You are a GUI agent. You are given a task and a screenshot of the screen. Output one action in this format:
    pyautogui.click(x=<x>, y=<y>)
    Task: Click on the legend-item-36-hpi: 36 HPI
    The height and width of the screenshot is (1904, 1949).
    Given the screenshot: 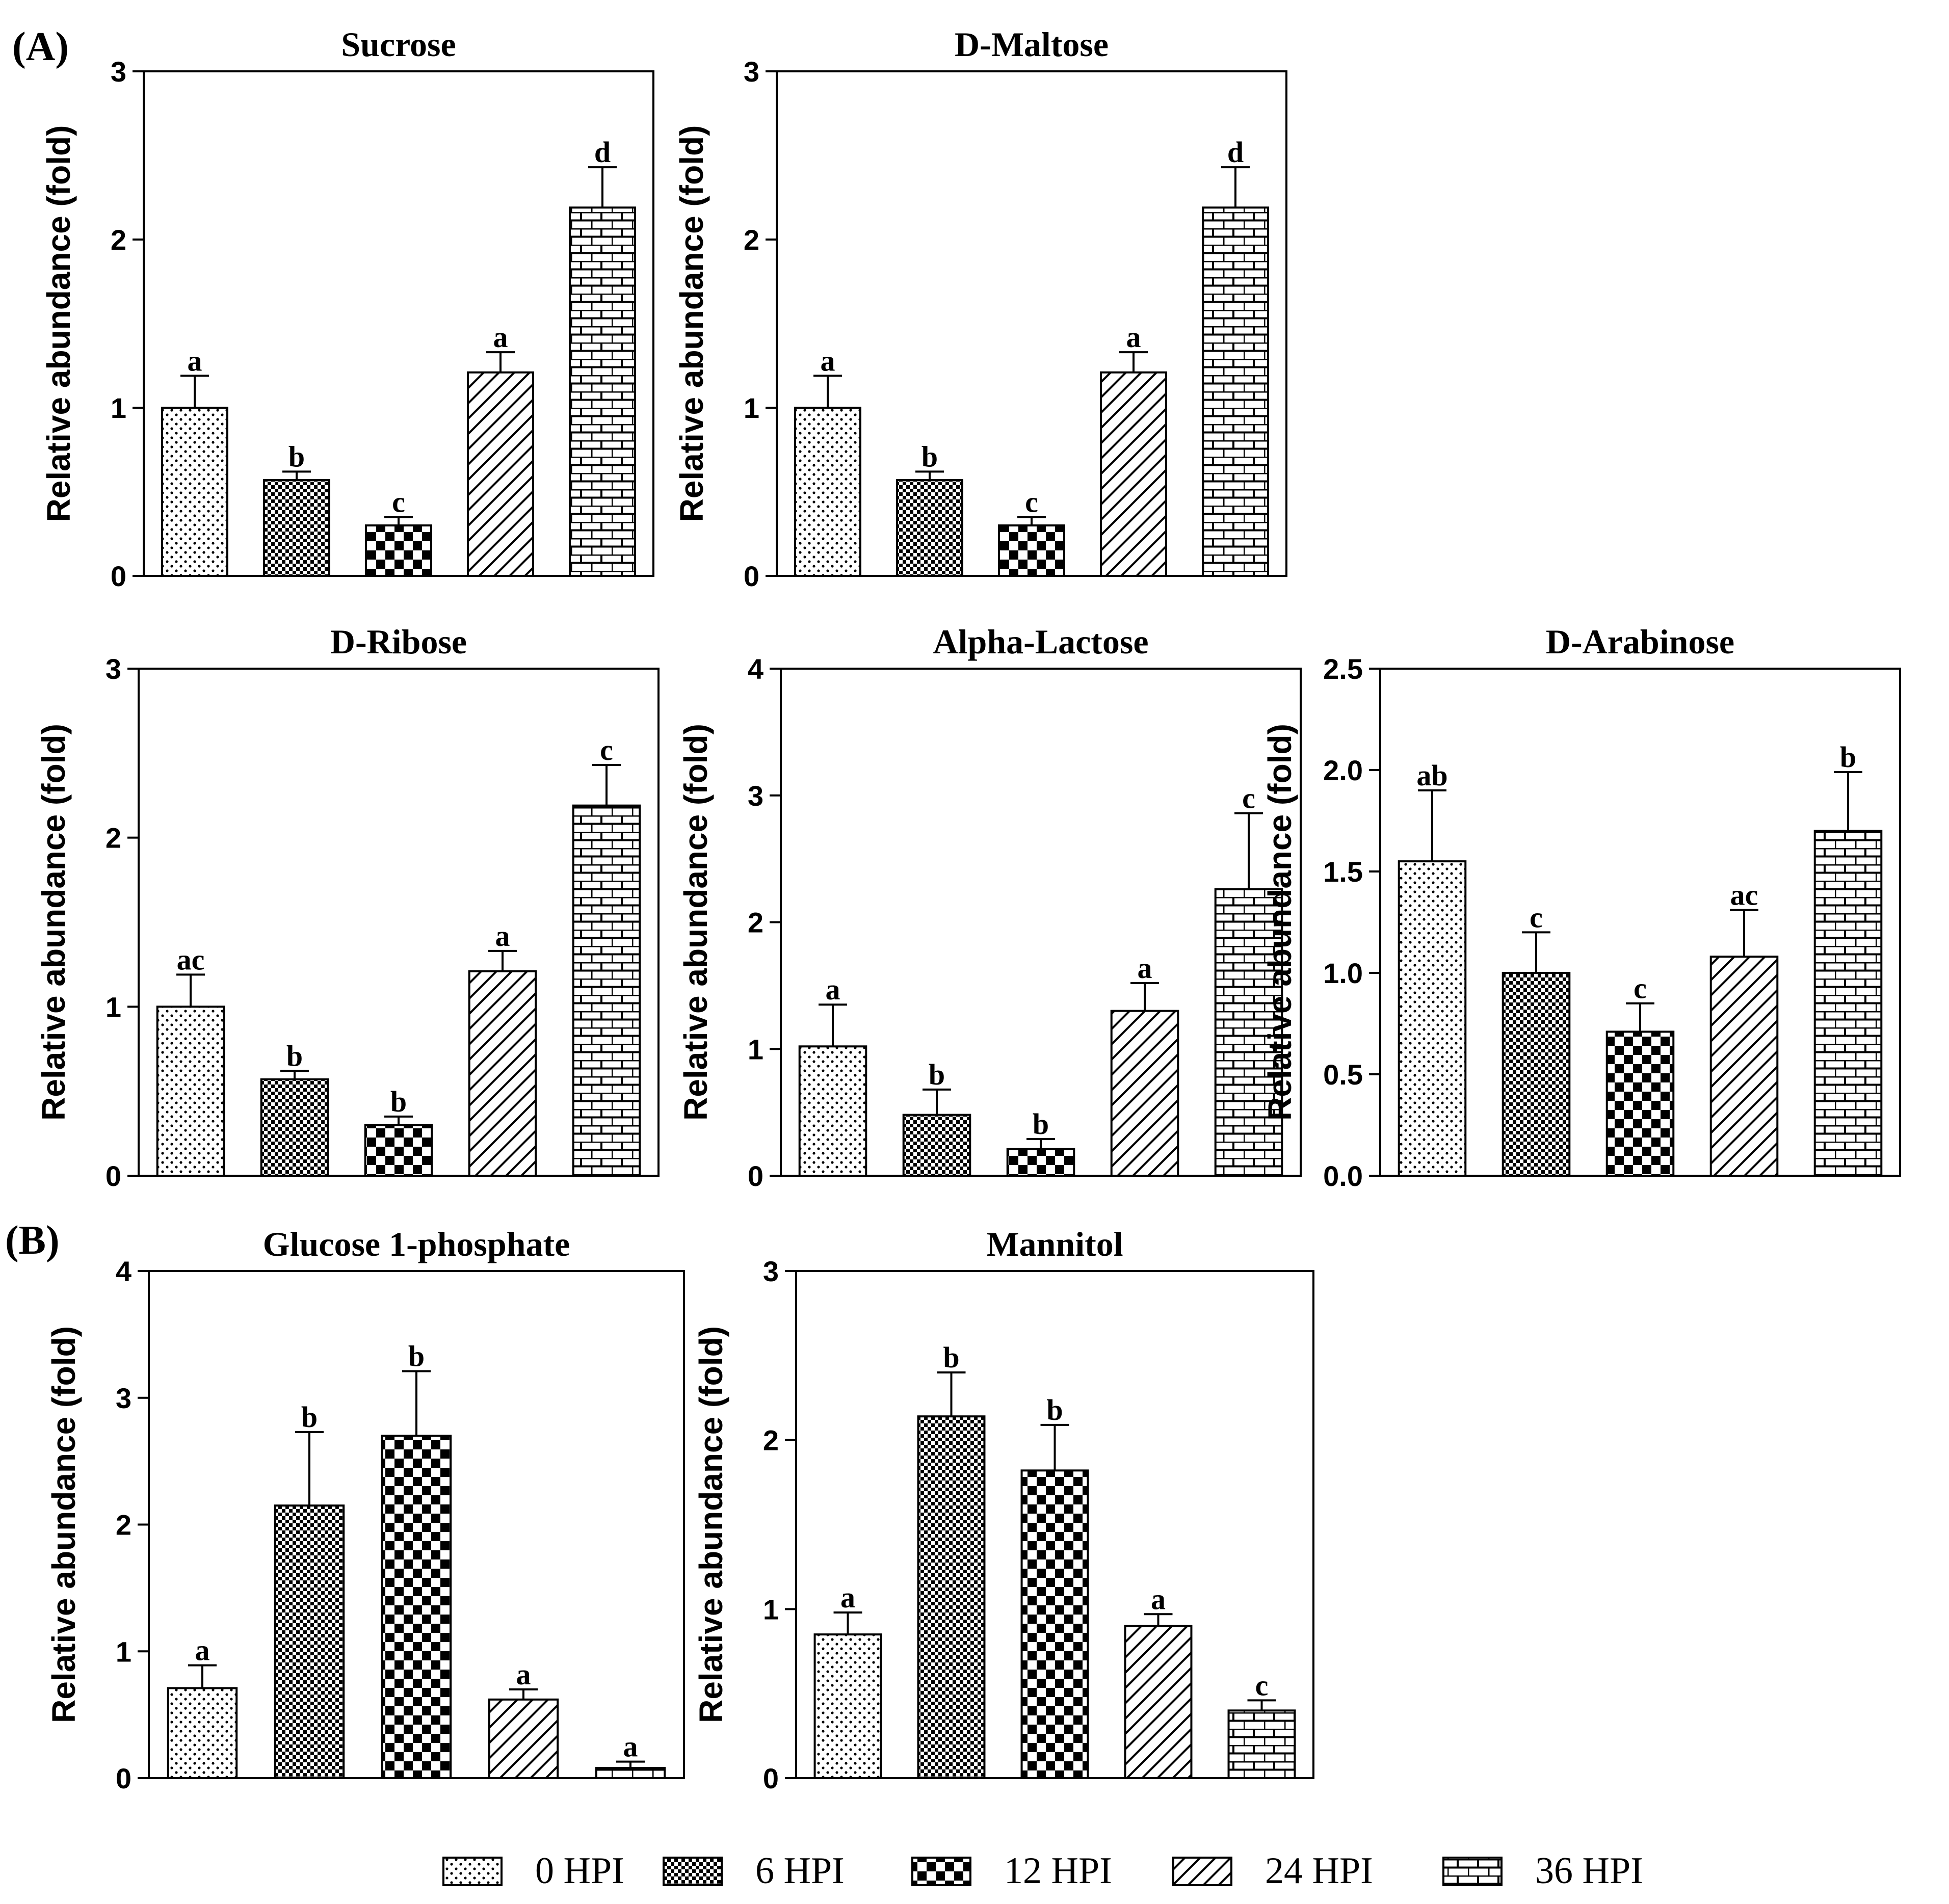 What is the action you would take?
    pyautogui.click(x=1543, y=1871)
    